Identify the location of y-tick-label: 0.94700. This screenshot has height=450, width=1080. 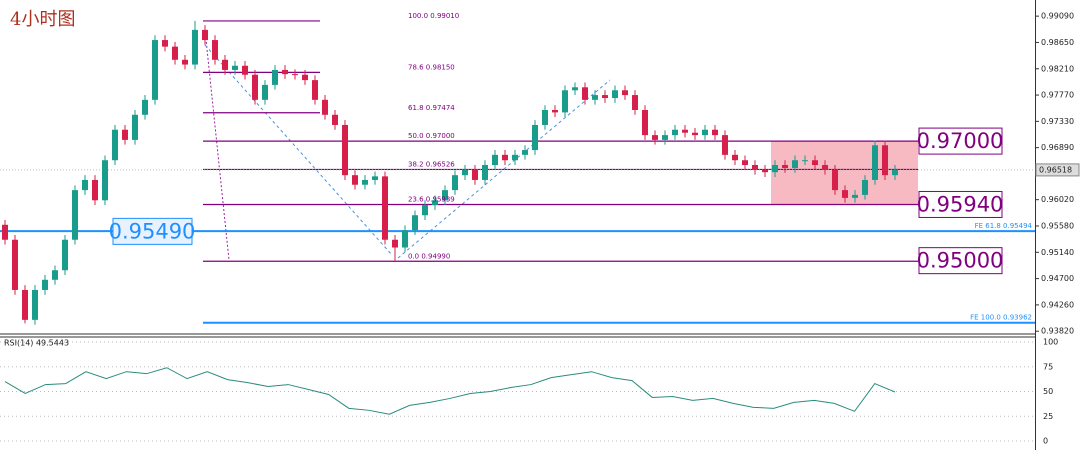
(1057, 278).